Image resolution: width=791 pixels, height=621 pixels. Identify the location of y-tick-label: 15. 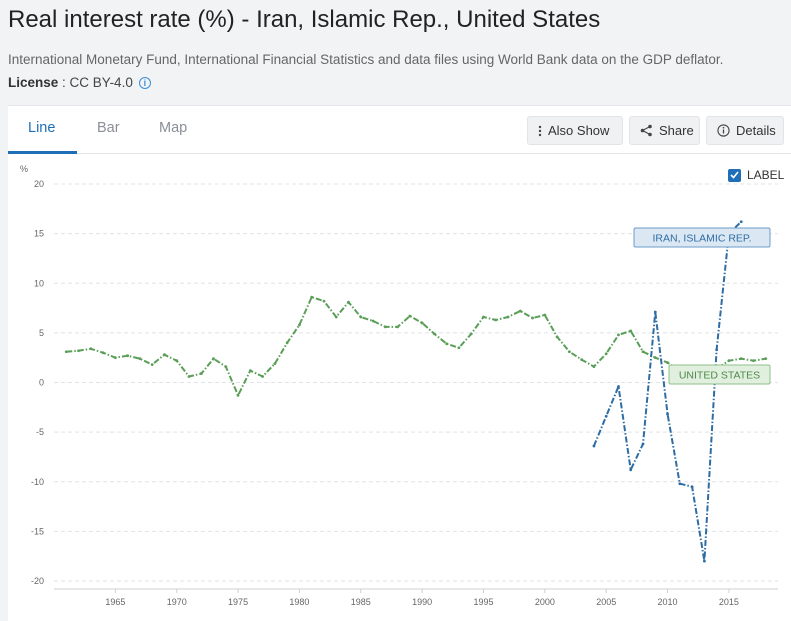
(39, 234).